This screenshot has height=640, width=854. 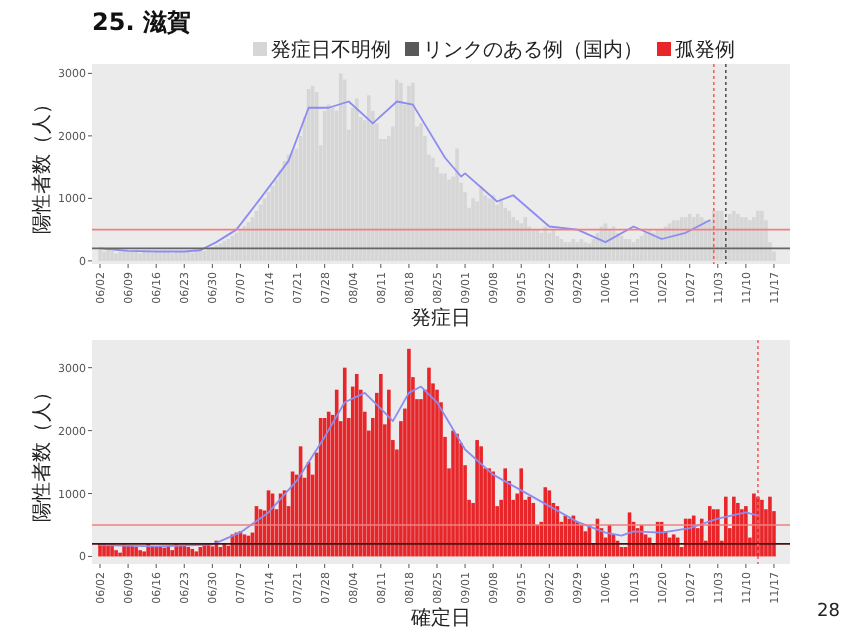 What do you see at coordinates (533, 50) in the screenshot?
I see `legend-label: リンクのある例（国内）` at bounding box center [533, 50].